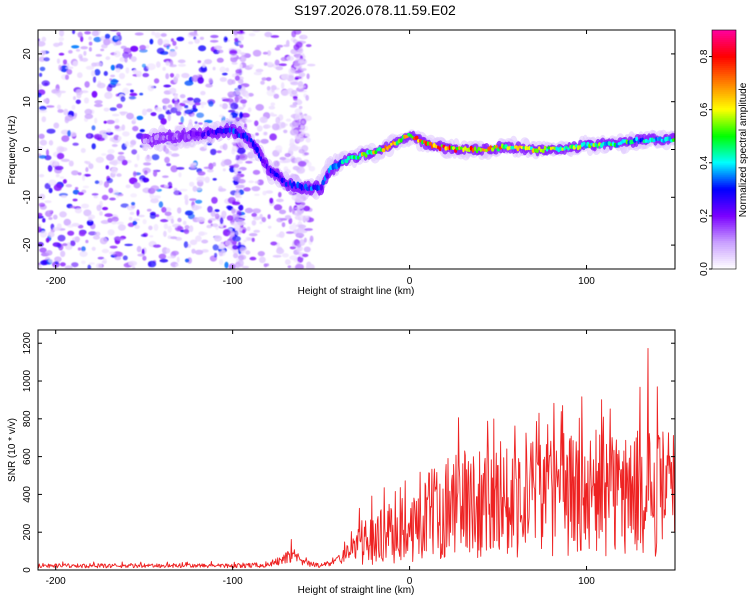 Image resolution: width=750 pixels, height=600 pixels. Describe the element at coordinates (27, 570) in the screenshot. I see `y-tick-label: 0` at that location.